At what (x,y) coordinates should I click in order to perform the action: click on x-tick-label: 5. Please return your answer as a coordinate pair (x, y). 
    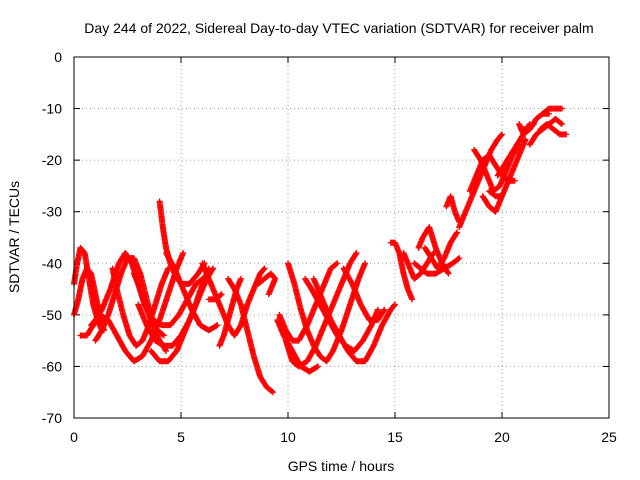
    Looking at the image, I should click on (181, 437).